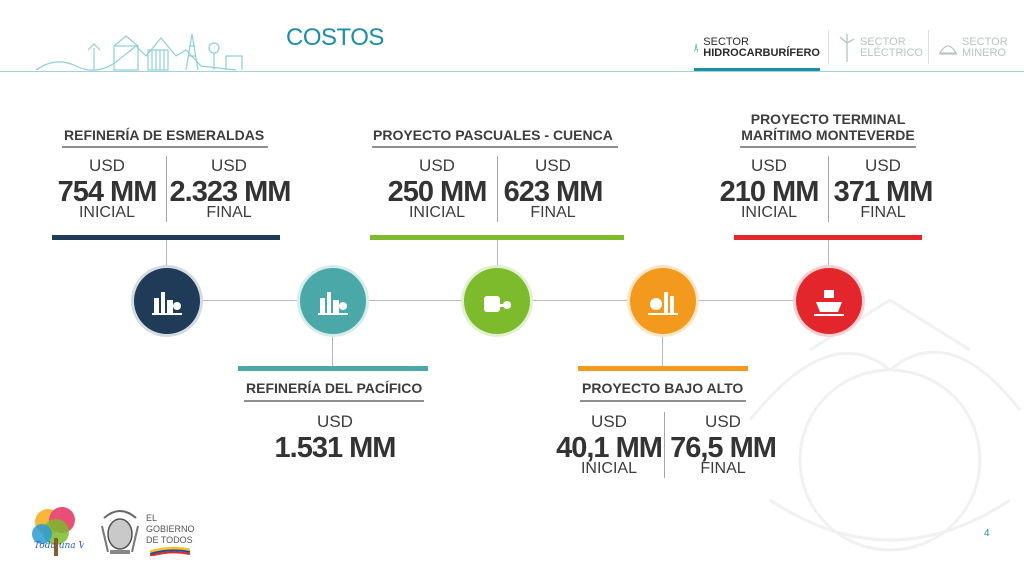 Image resolution: width=1024 pixels, height=576 pixels. Describe the element at coordinates (59, 546) in the screenshot. I see `logo-text: Toda una Vida` at that location.